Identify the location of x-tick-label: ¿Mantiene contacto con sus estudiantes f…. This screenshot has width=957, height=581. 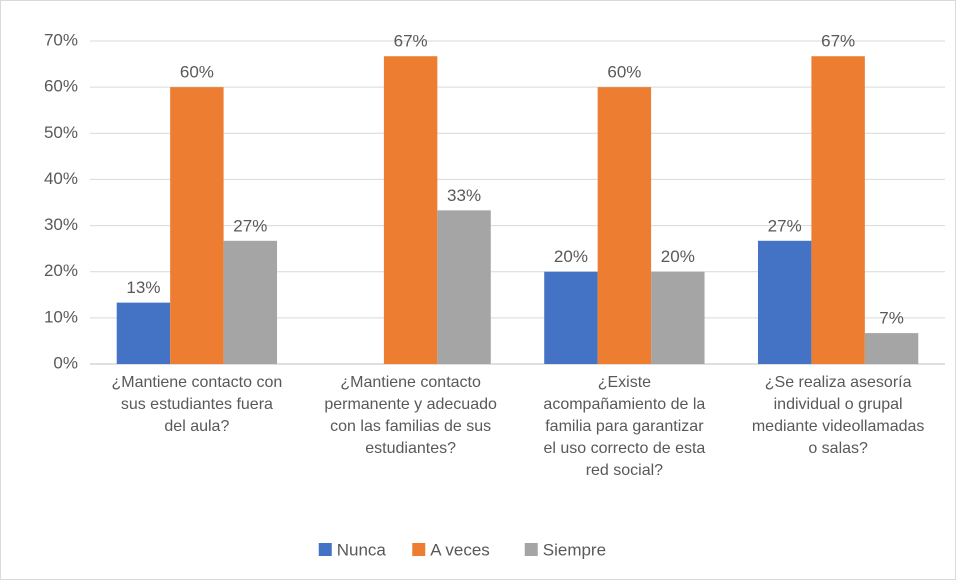
(197, 404).